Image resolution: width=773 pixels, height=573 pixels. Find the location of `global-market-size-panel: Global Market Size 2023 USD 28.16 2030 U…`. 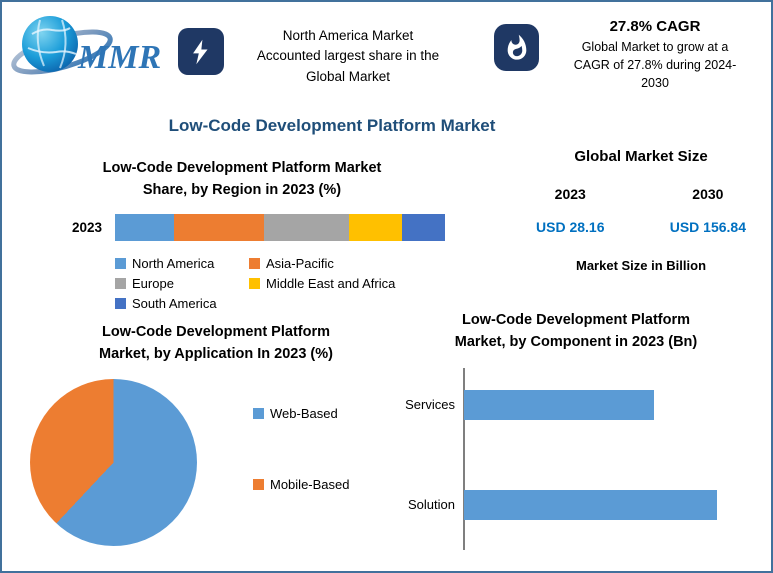

global-market-size-panel: Global Market Size 2023 USD 28.16 2030 U… is located at coordinates (641, 210).